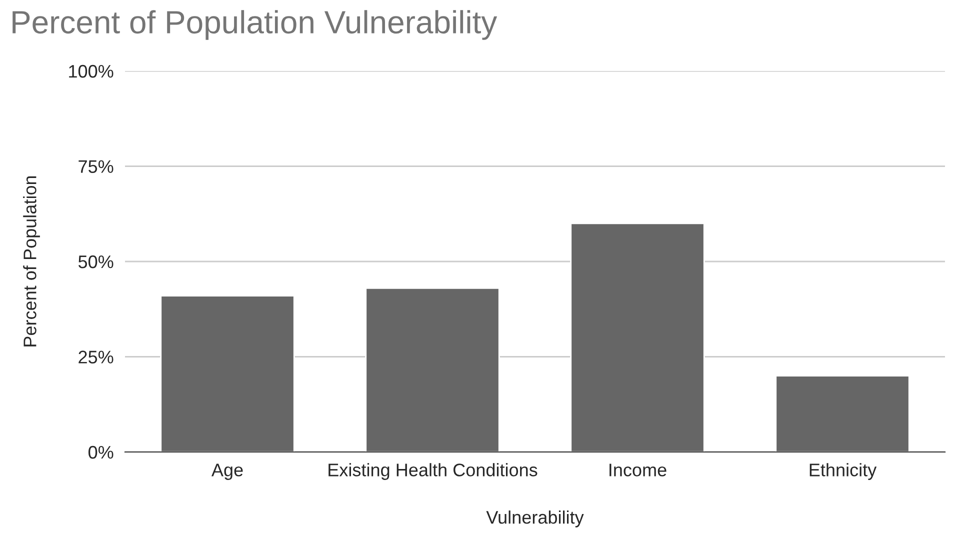  What do you see at coordinates (96, 261) in the screenshot?
I see `y-tick-label: 50%` at bounding box center [96, 261].